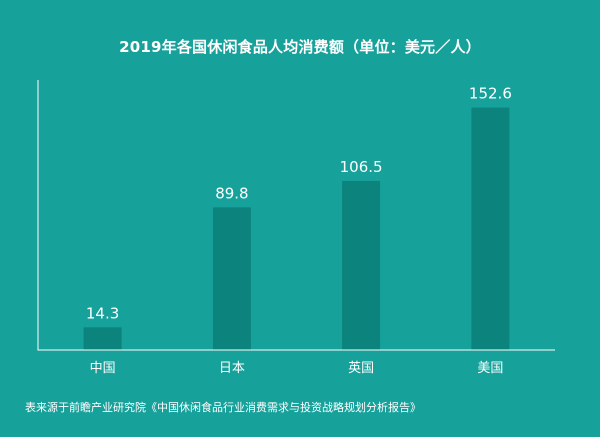  Describe the element at coordinates (297, 368) in the screenshot. I see `tick-labels-layer: 中国 日本 英国 美国` at that location.